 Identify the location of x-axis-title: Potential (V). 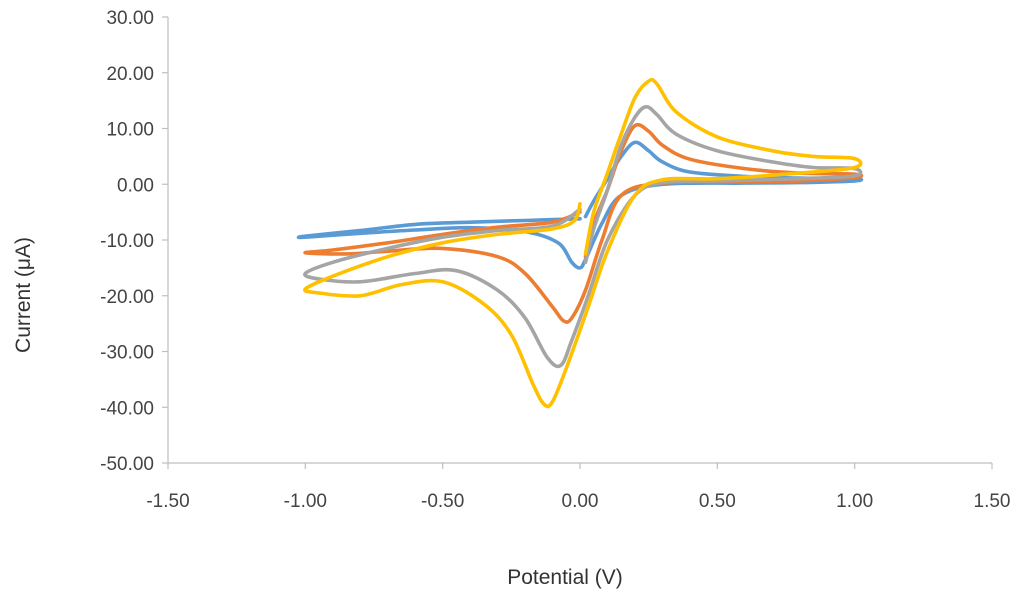
(565, 577).